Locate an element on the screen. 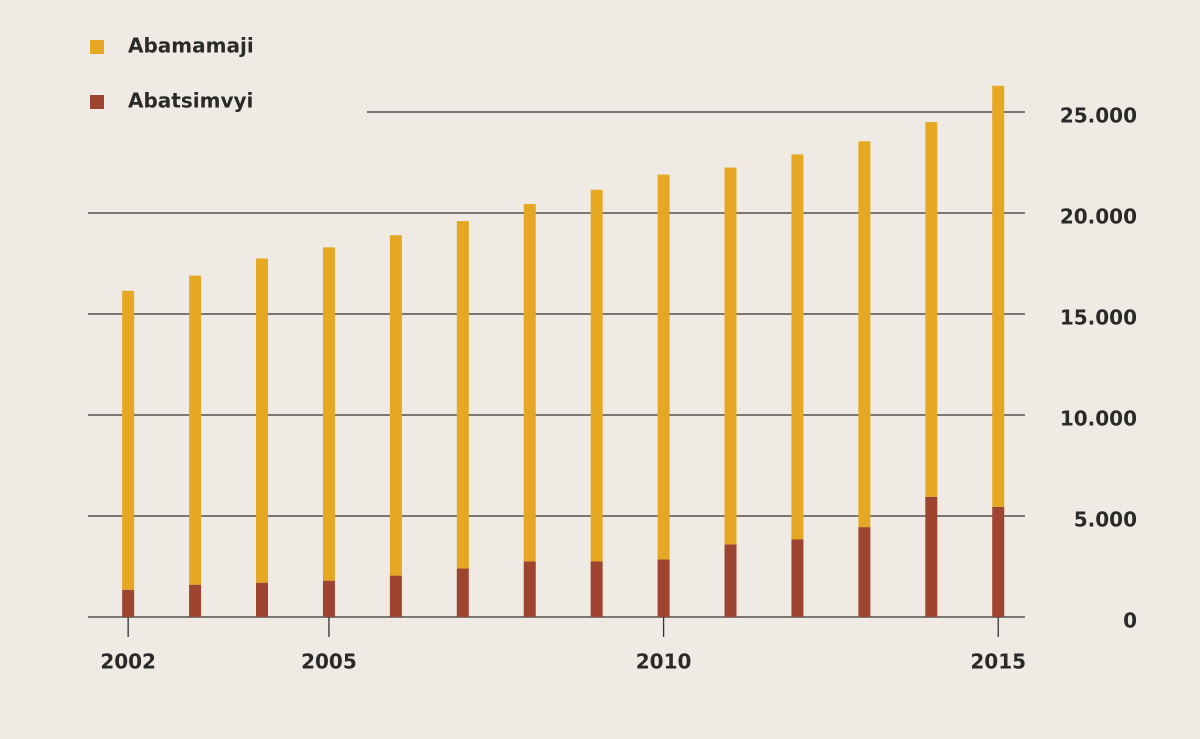 This screenshot has width=1200, height=739. x-tick-label: 2015 is located at coordinates (998, 662).